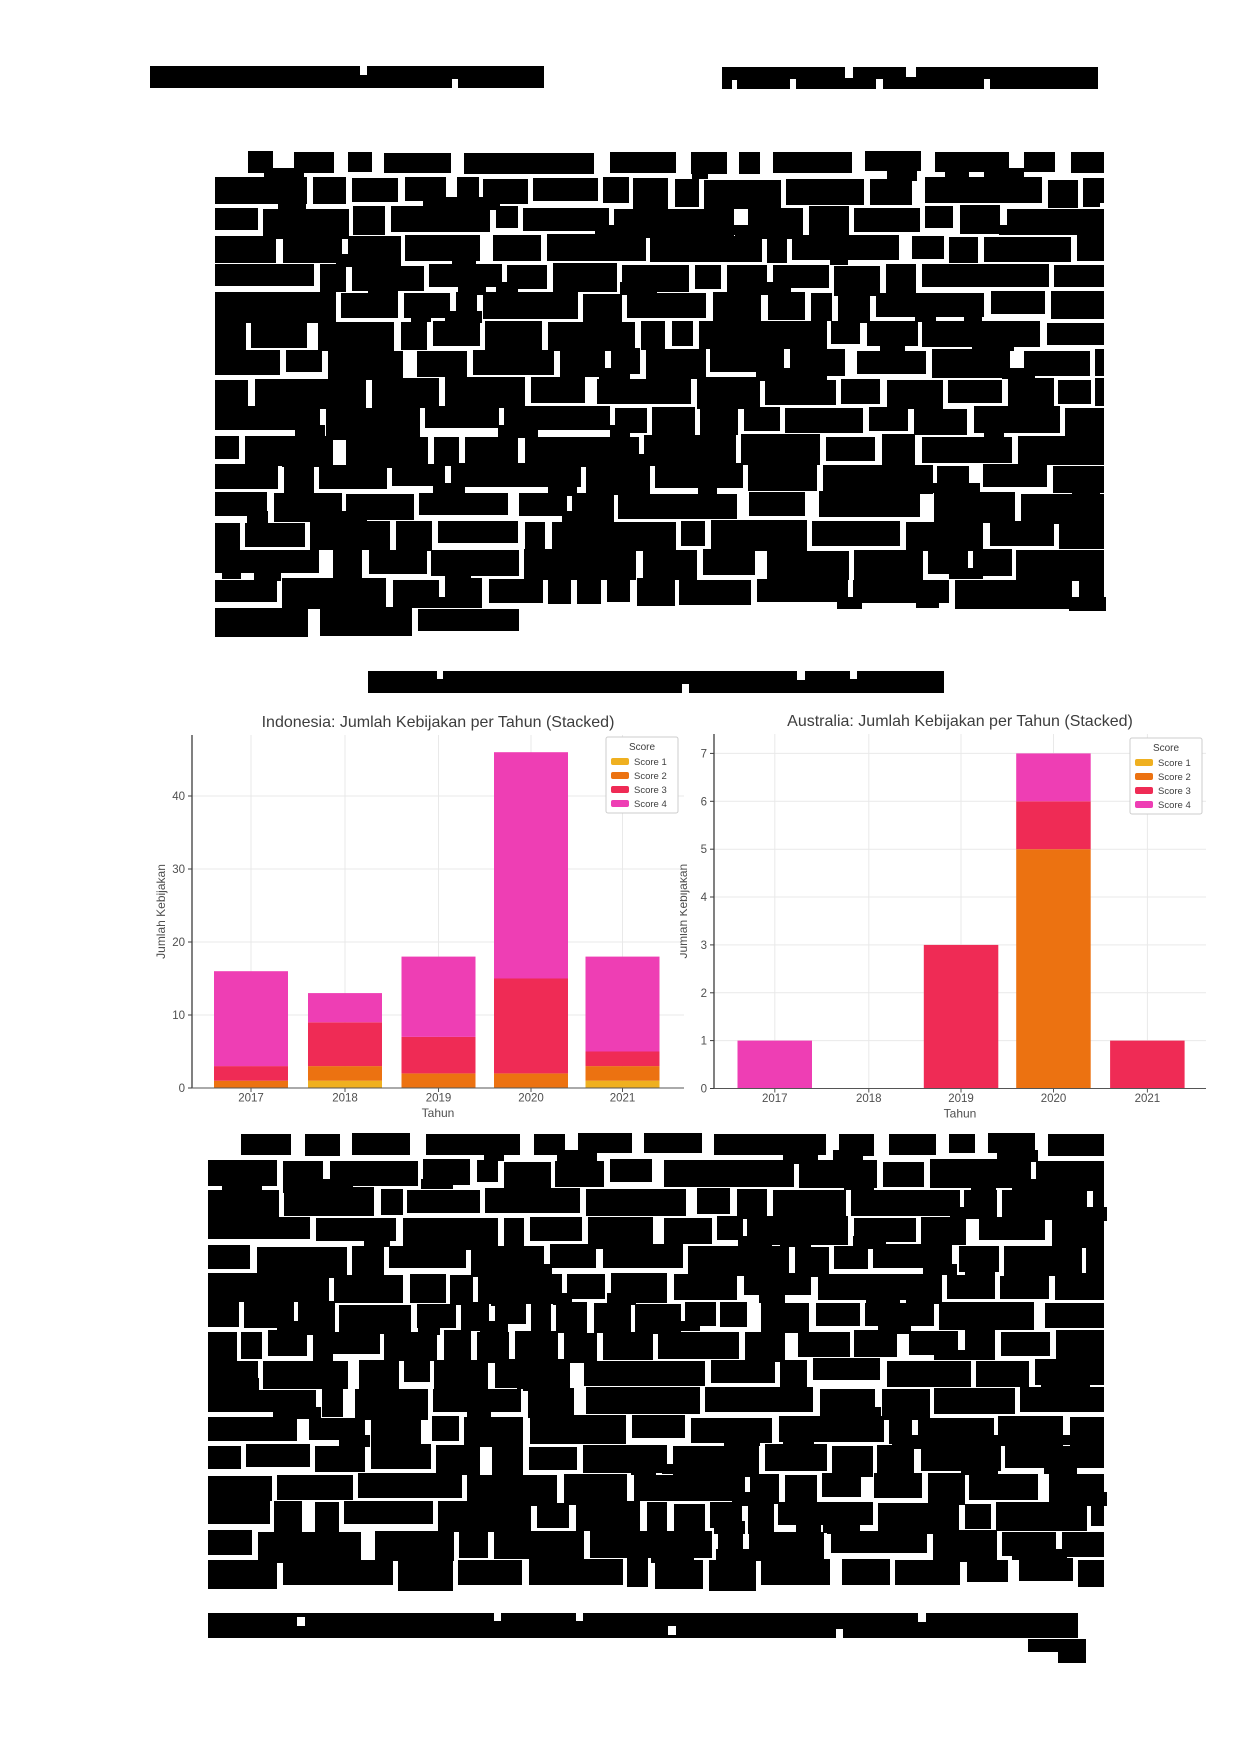  What do you see at coordinates (704, 802) in the screenshot?
I see `svg-text: 6` at bounding box center [704, 802].